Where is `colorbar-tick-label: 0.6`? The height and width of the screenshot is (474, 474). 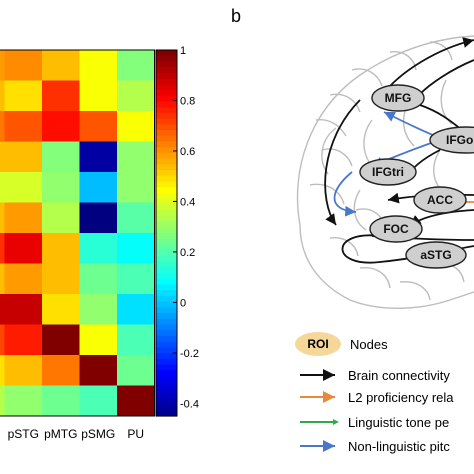 colorbar-tick-label: 0.6 is located at coordinates (187, 152).